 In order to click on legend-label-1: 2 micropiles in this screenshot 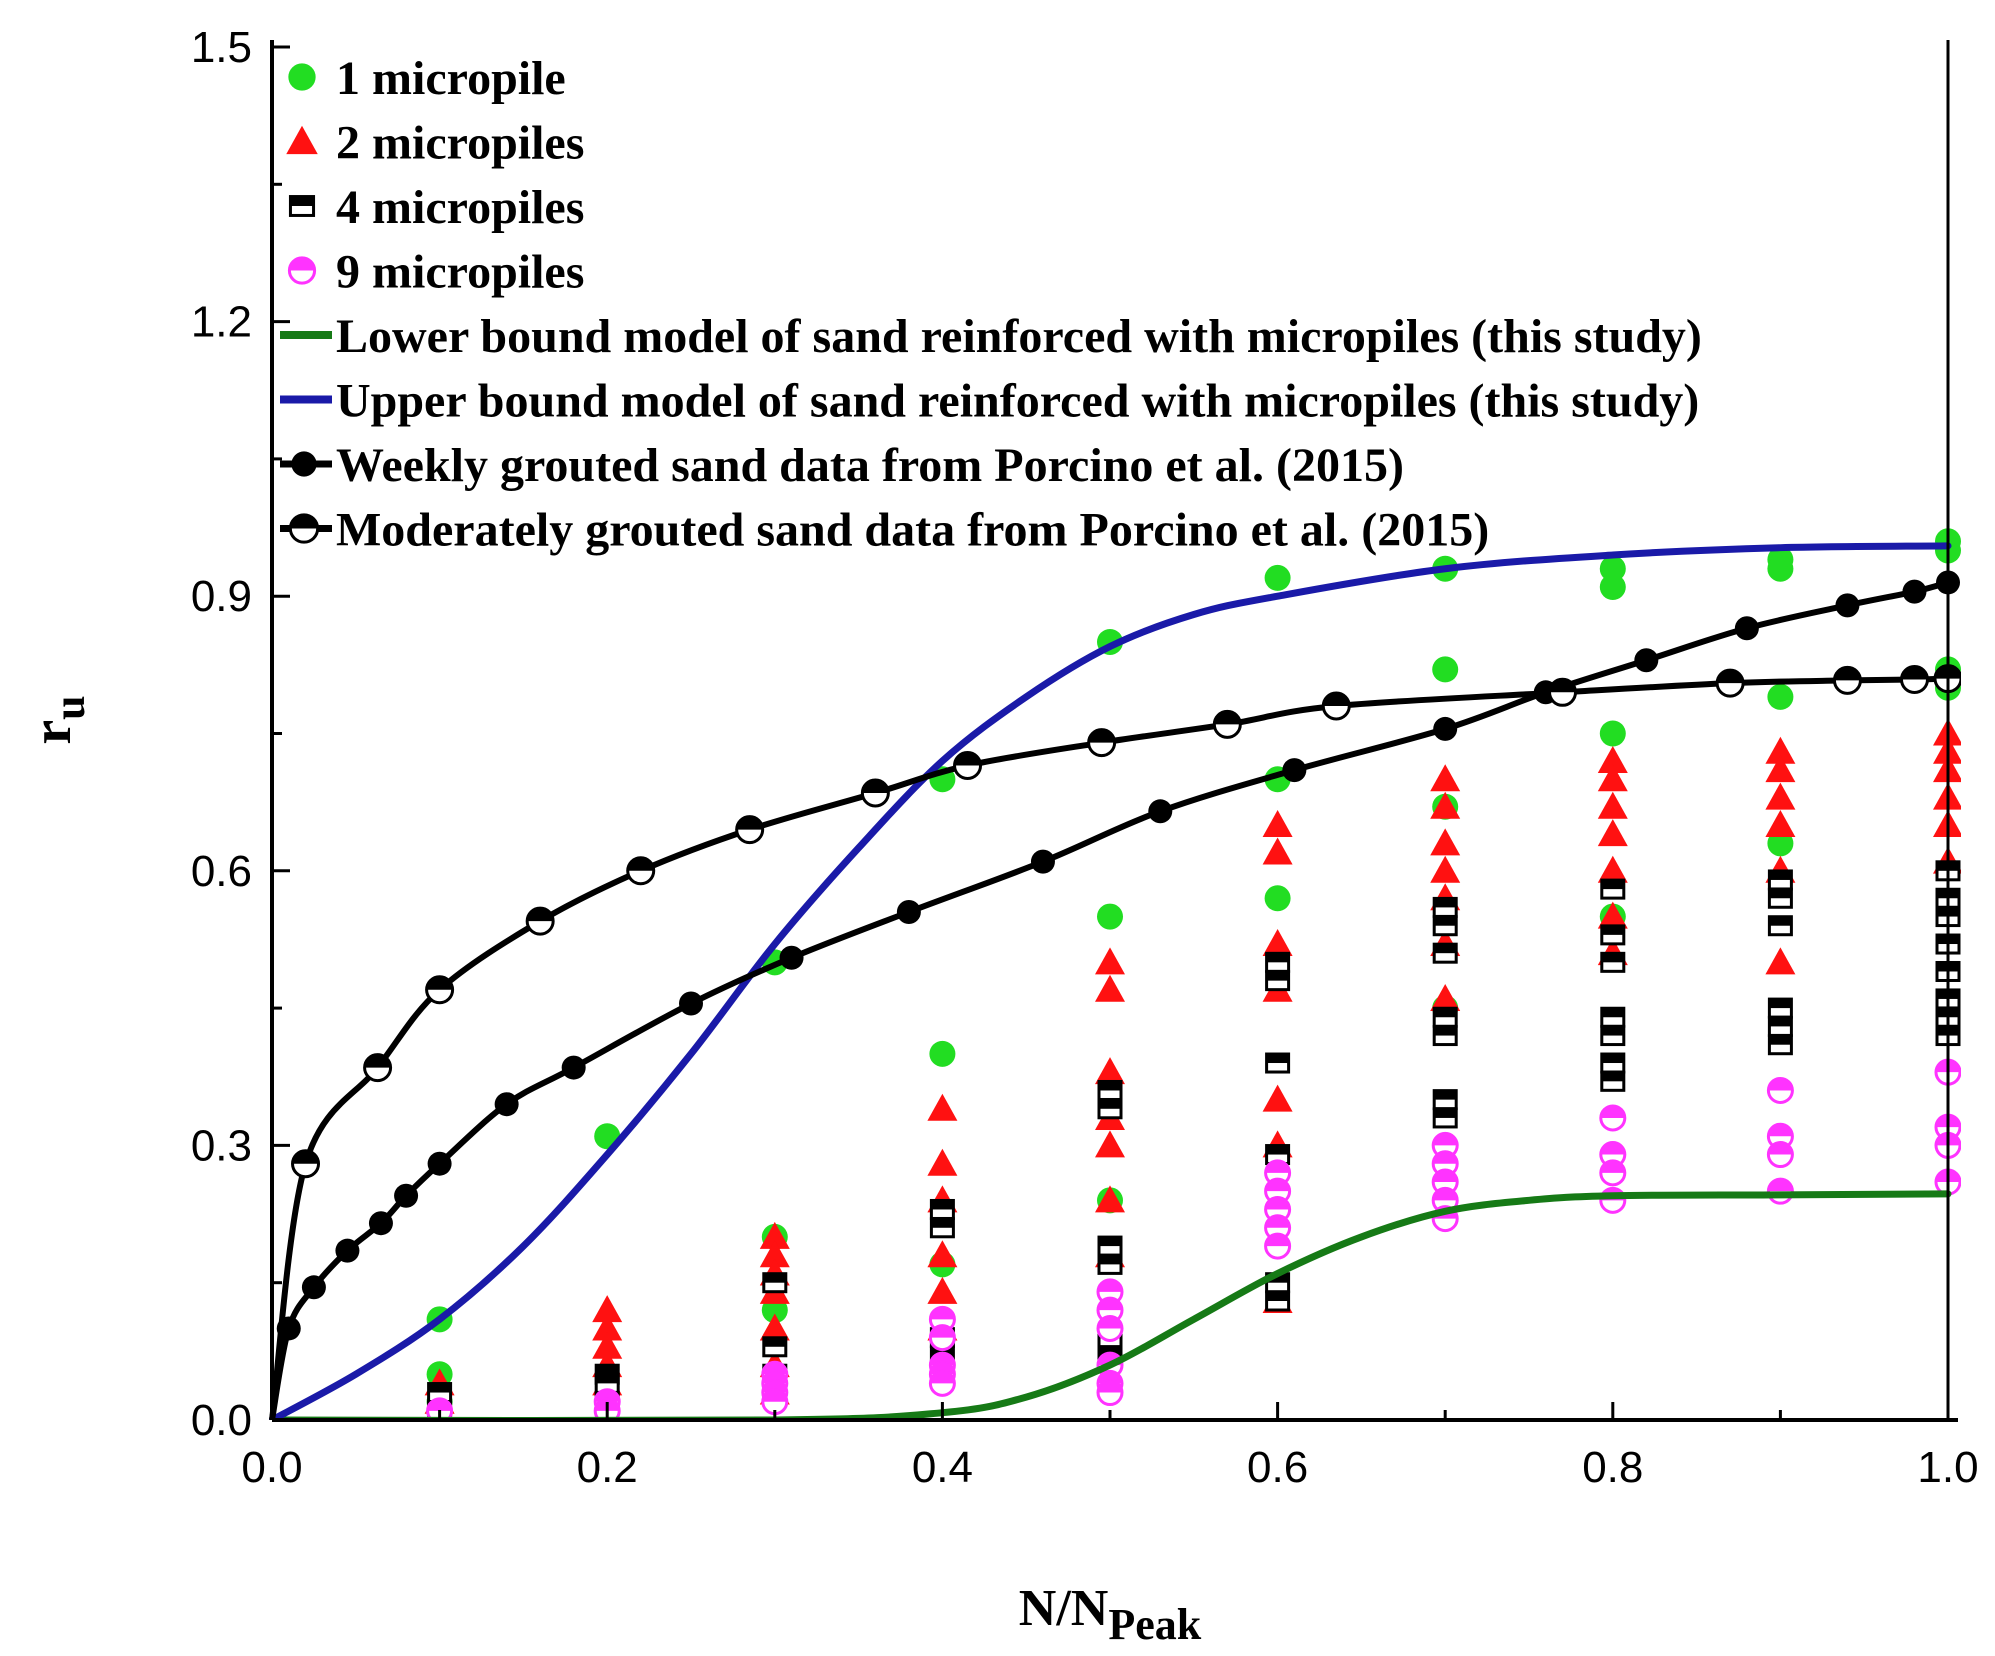, I will do `click(460, 143)`.